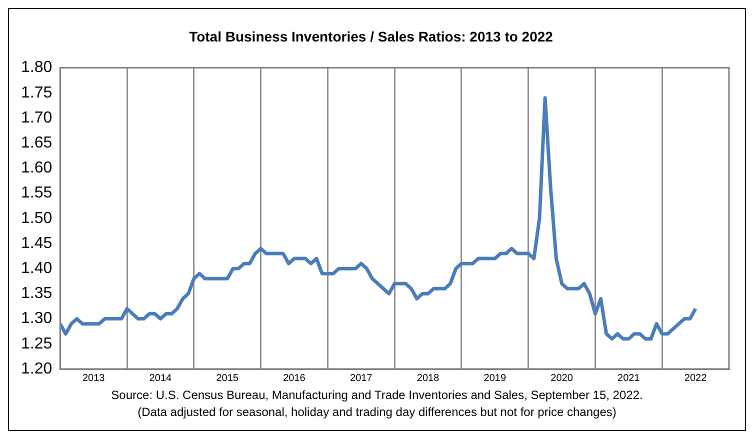 This screenshot has height=441, width=756. I want to click on x-tick-label: 2018, so click(428, 378).